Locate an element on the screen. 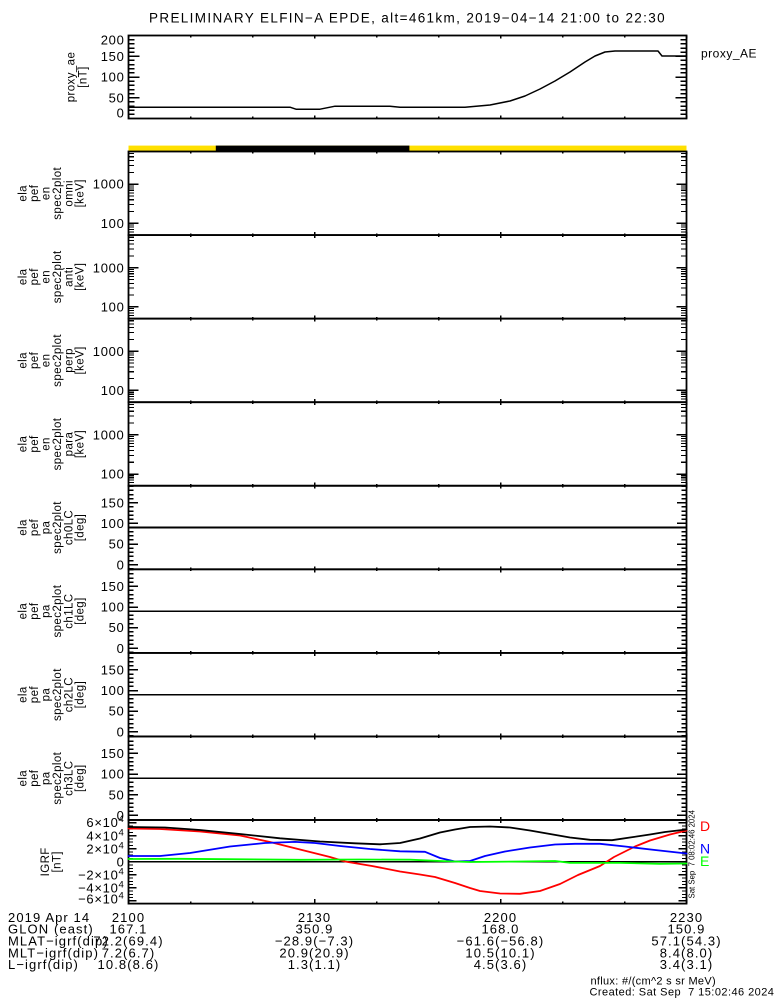 Image resolution: width=775 pixels, height=1000 pixels. svg-text: proxy_AE is located at coordinates (729, 54).